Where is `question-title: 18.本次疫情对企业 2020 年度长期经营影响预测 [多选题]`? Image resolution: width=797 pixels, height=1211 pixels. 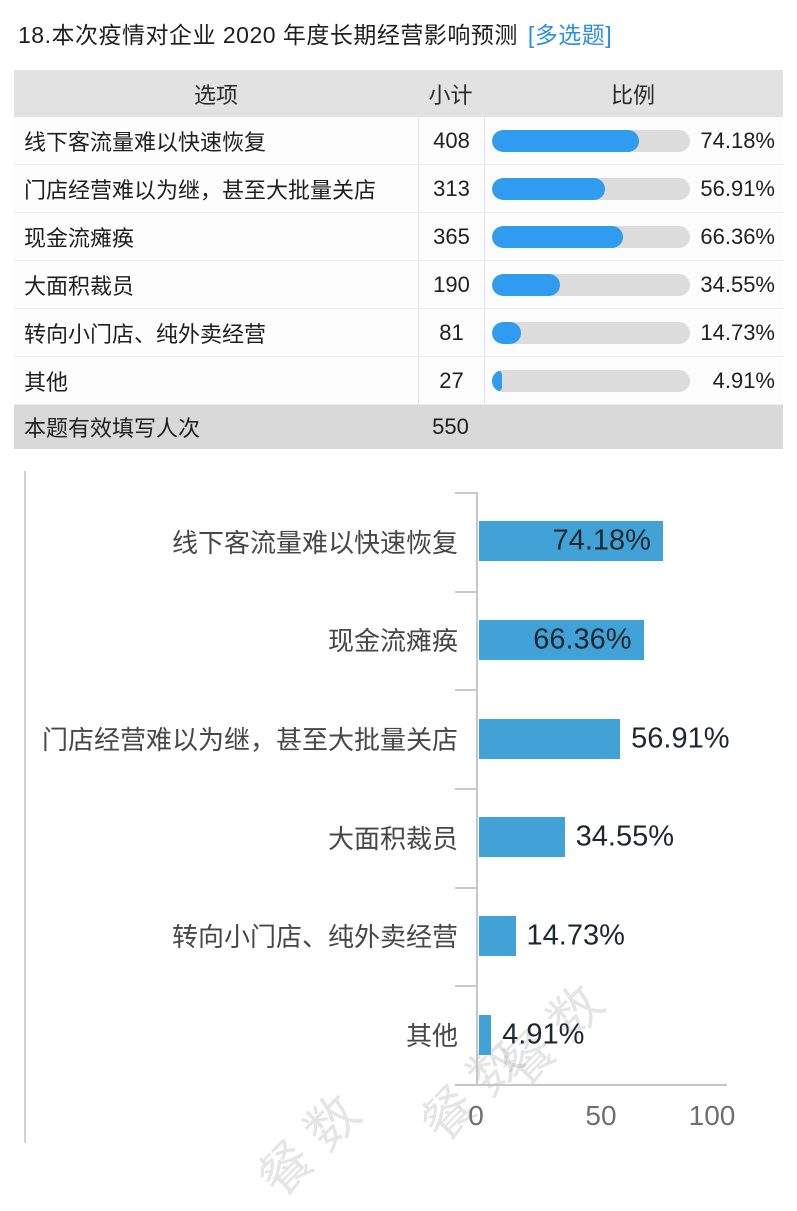 question-title: 18.本次疫情对企业 2020 年度长期经营影响预测 [多选题] is located at coordinates (315, 33).